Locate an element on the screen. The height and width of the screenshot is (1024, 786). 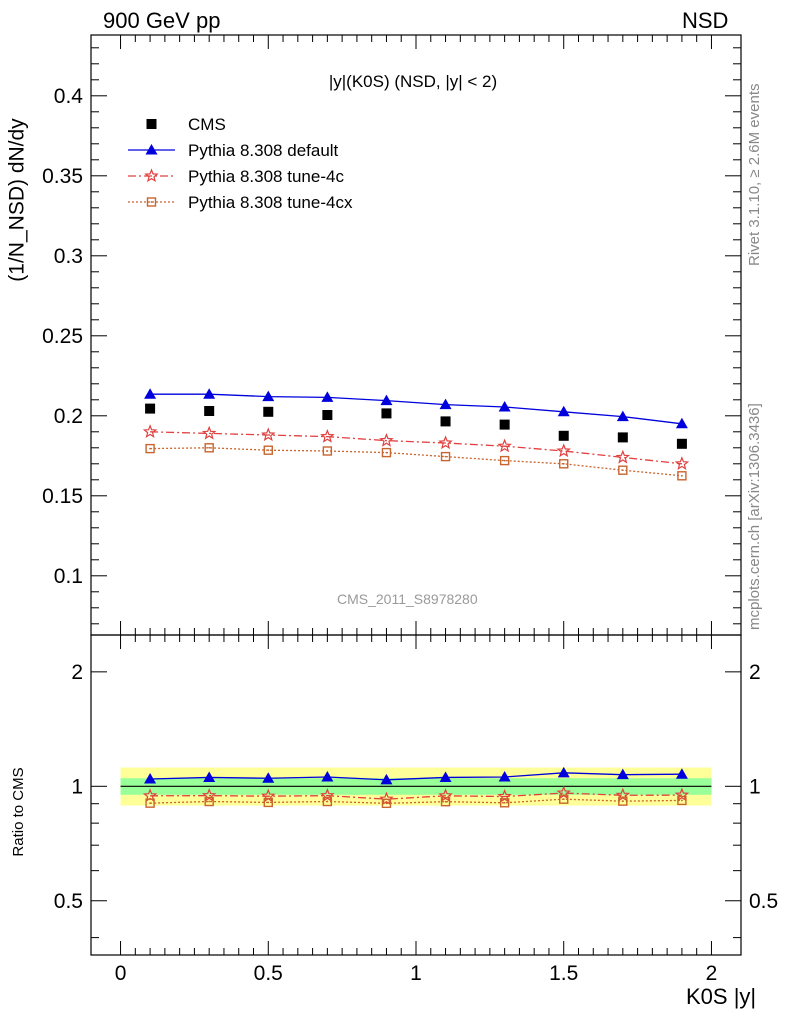
data-point-3-7-center is located at coordinates (563, 463).